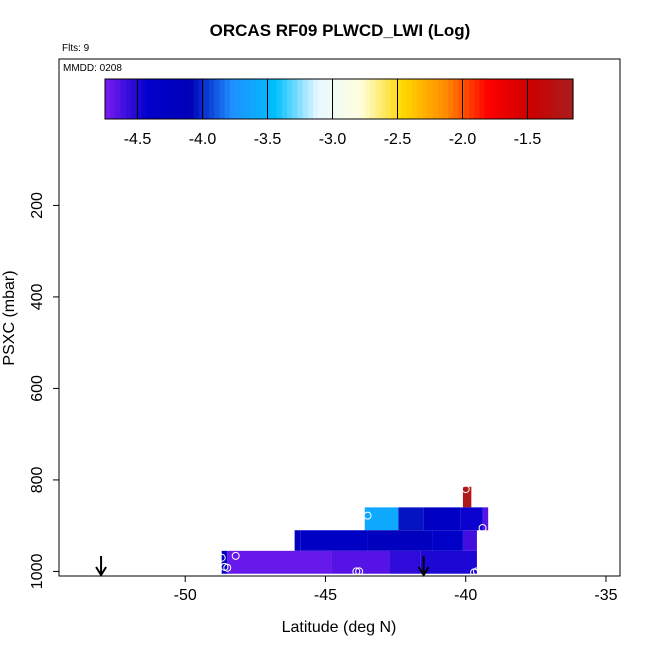 This screenshot has width=650, height=650. Describe the element at coordinates (76, 48) in the screenshot. I see `flights-label: Flts: 9` at that location.